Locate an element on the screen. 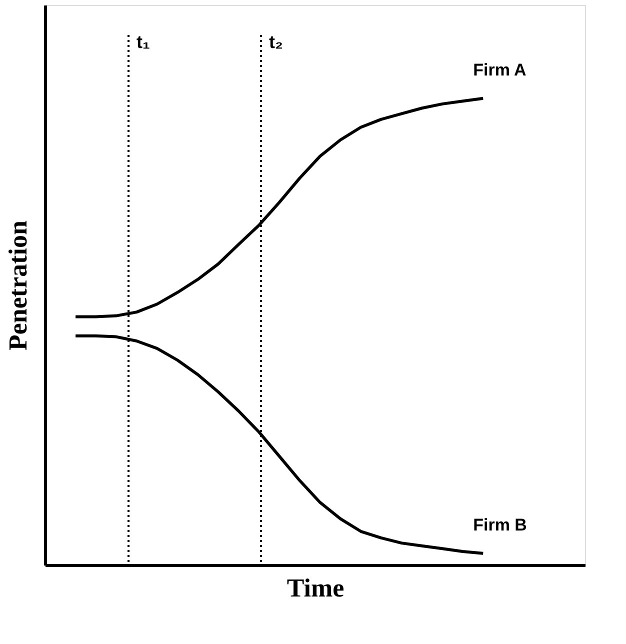 The image size is (626, 644). text: t₁ is located at coordinates (143, 42).